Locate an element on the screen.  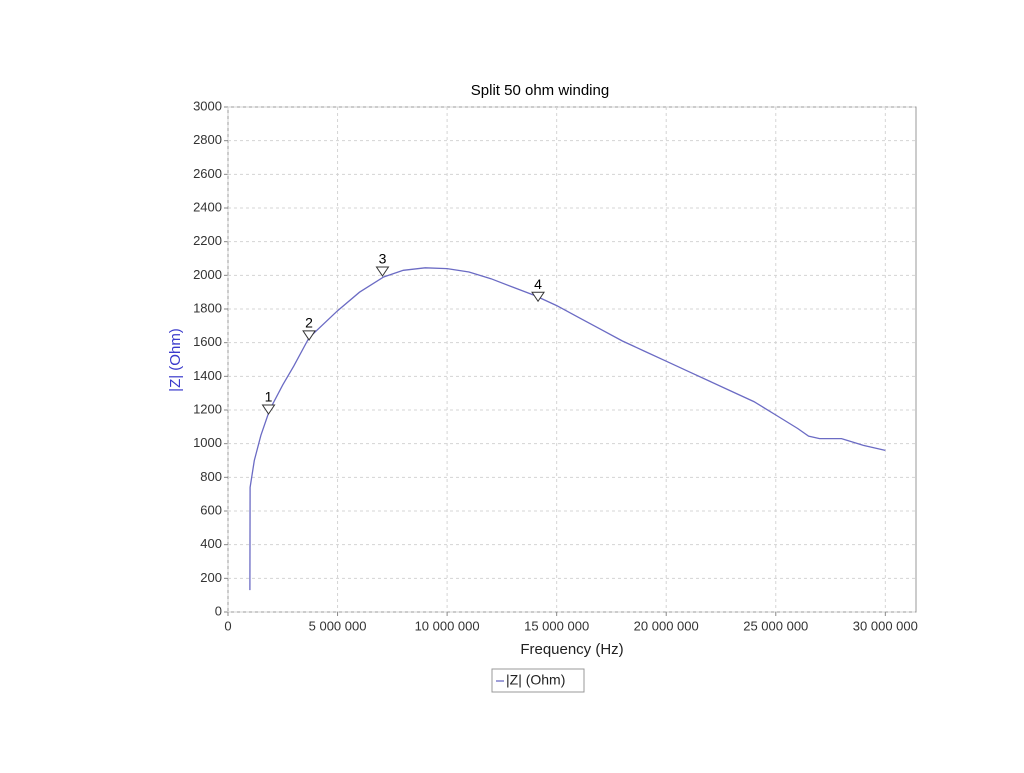
chart-title: Split 50 ohm winding is located at coordinates (540, 90).